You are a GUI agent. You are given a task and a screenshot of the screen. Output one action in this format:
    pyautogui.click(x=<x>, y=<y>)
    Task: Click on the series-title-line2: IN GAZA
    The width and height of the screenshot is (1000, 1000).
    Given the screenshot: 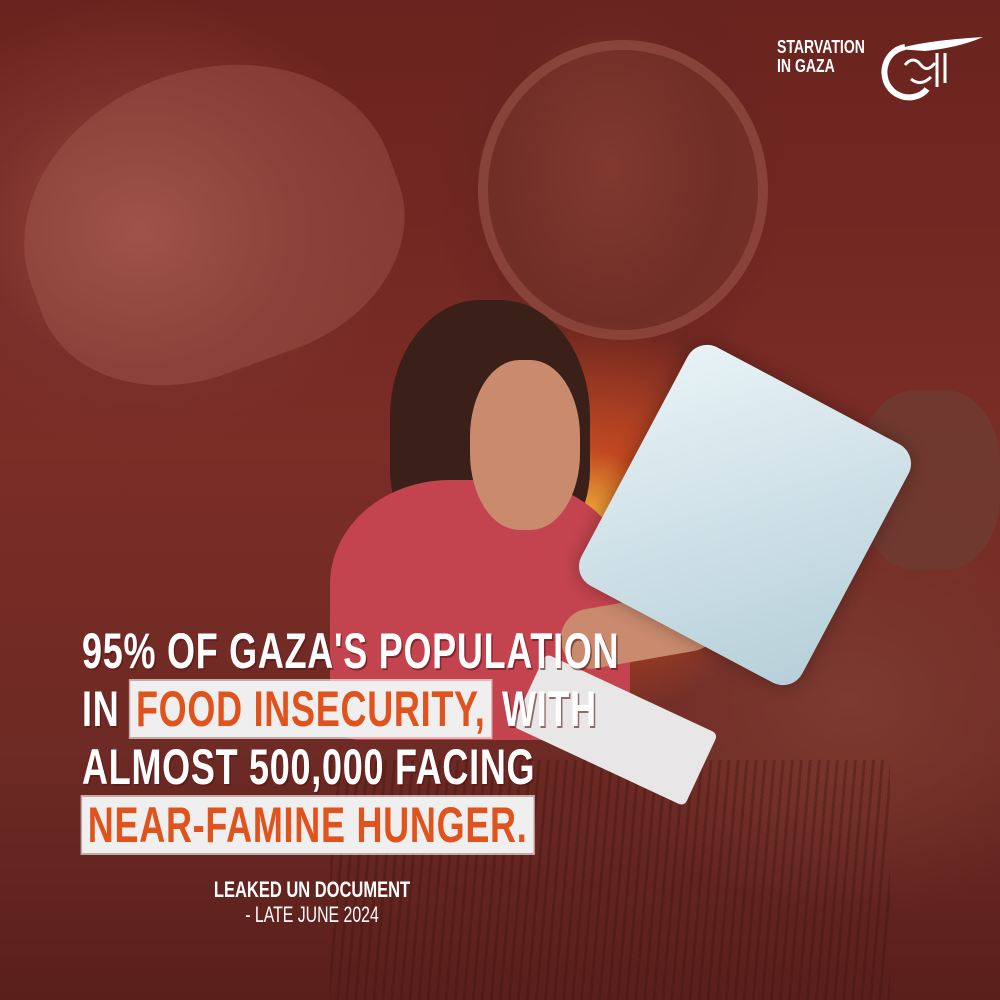 What is the action you would take?
    pyautogui.click(x=806, y=66)
    